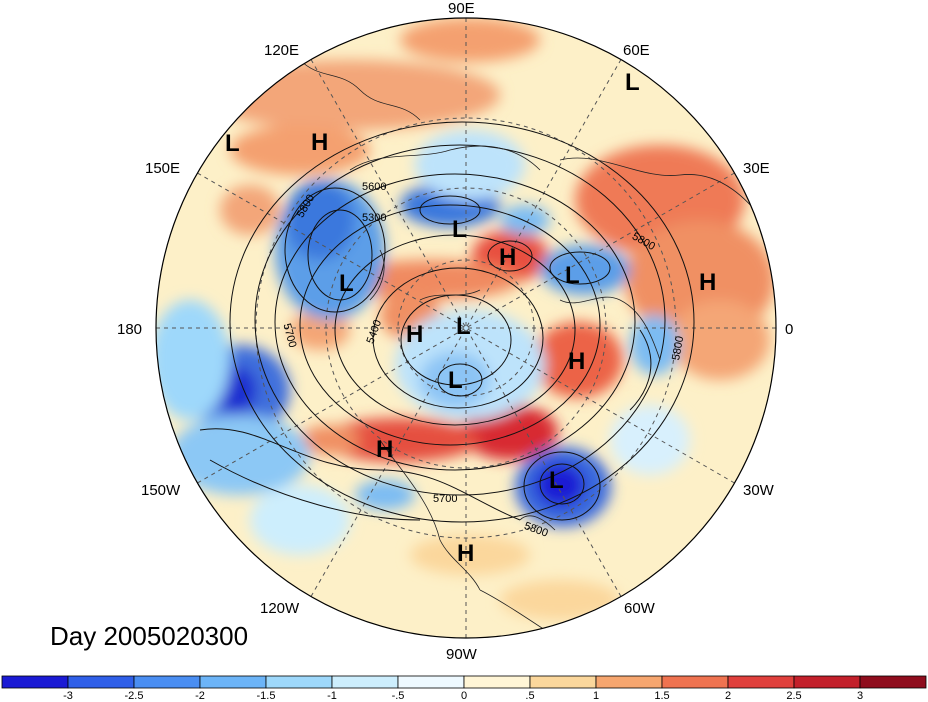  I want to click on colorbar-tick-label: -3, so click(68, 696).